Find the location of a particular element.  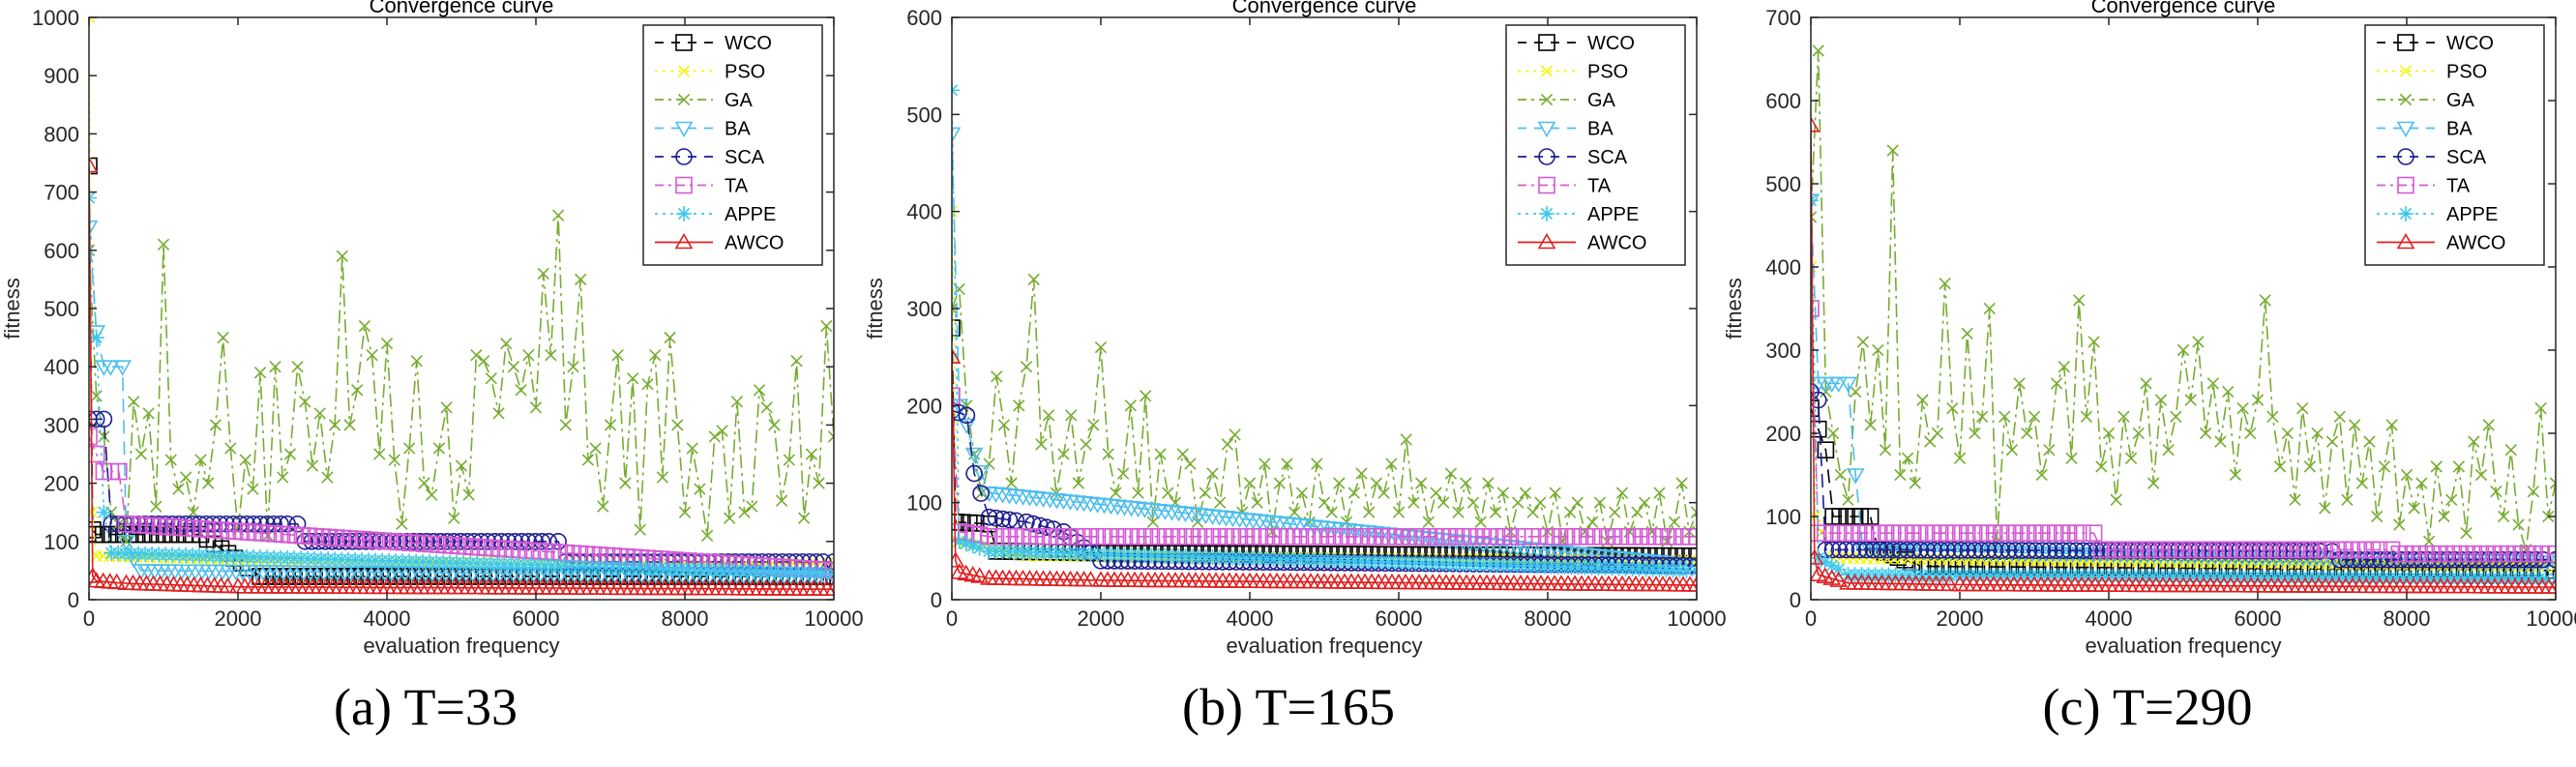

legend-label-wco: WCO is located at coordinates (2470, 43).